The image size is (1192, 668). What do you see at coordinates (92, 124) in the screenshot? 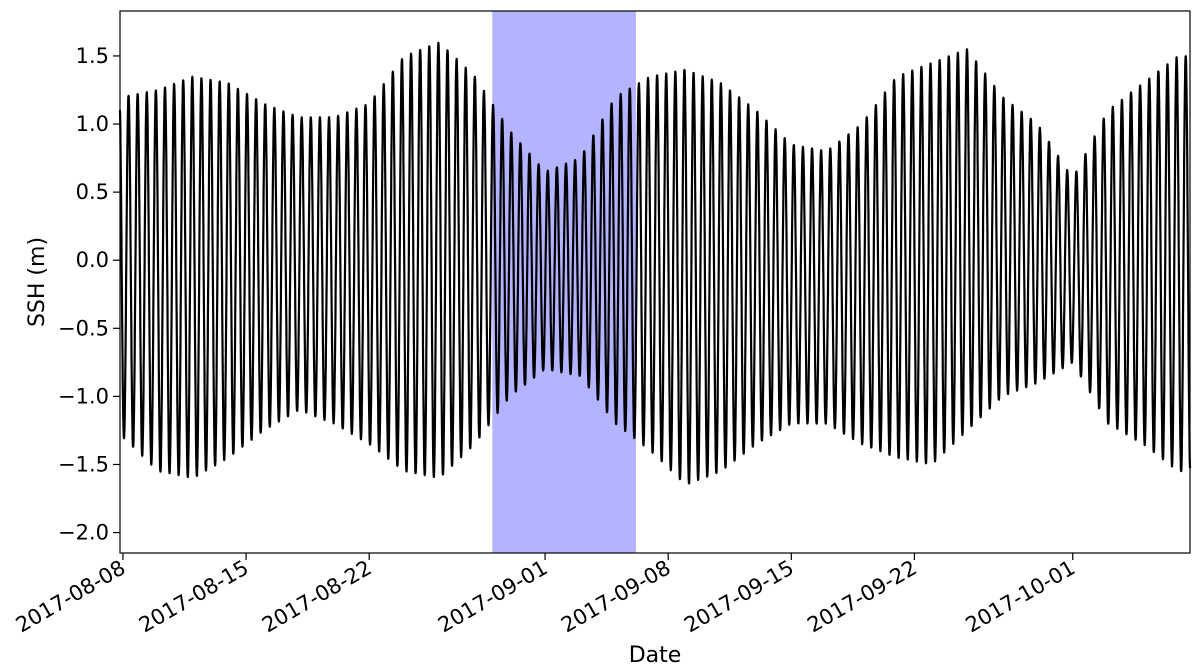
I see `y-tick-label: 1.0` at bounding box center [92, 124].